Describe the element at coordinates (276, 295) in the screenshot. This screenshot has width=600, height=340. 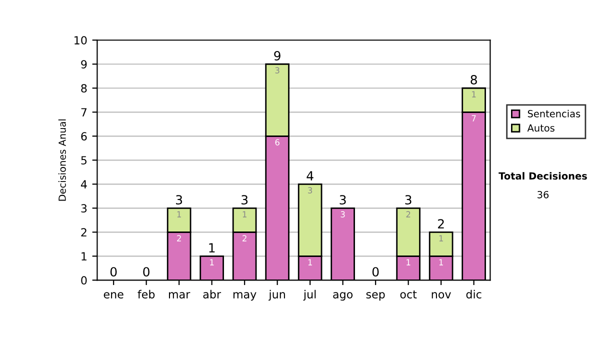
I see `x-tick-label: jun` at that location.